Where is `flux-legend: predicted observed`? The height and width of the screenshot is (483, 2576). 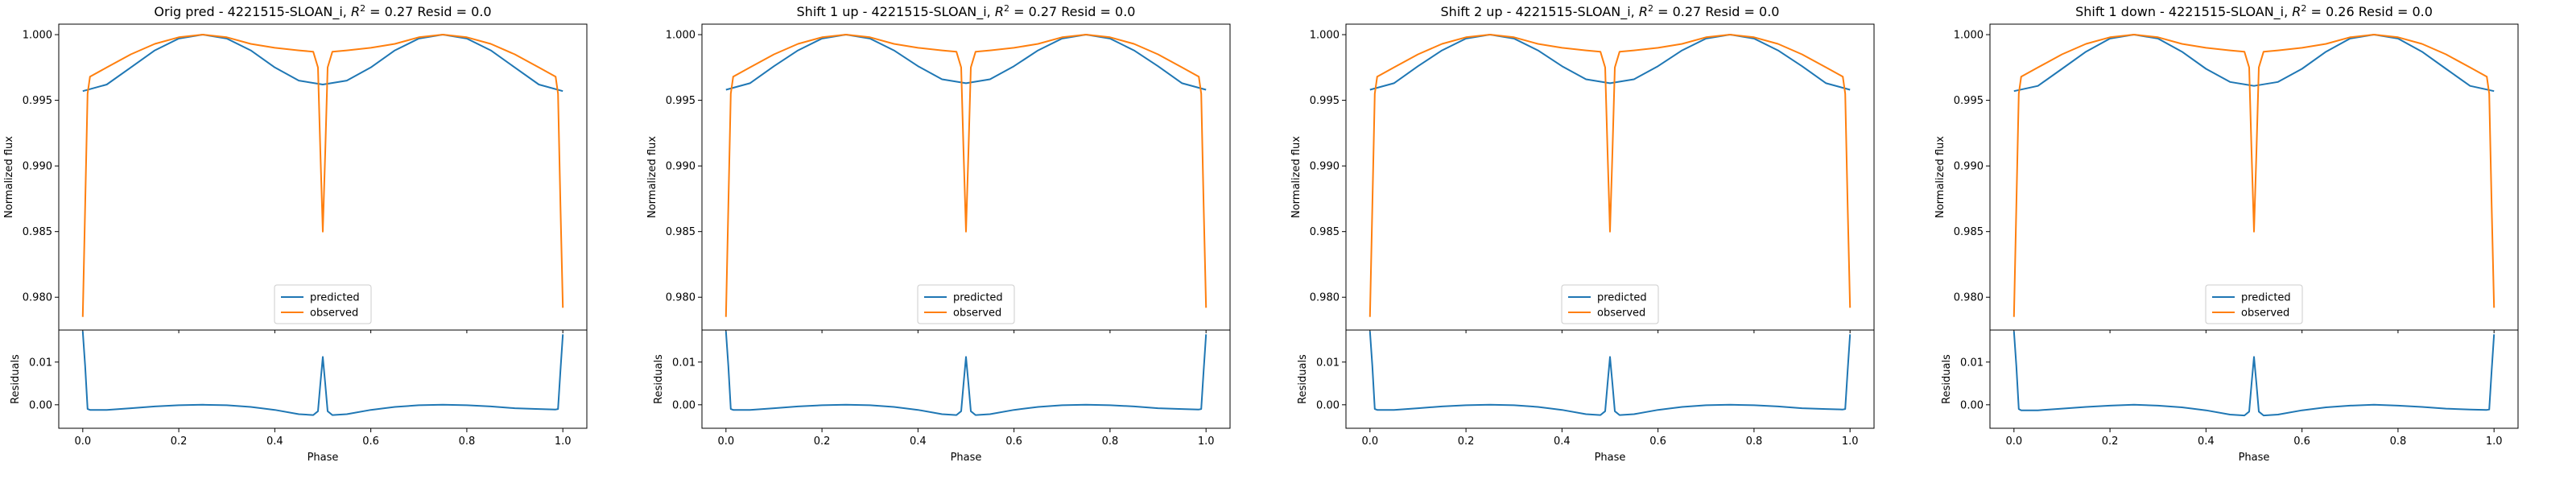
flux-legend: predicted observed is located at coordinates (1610, 304).